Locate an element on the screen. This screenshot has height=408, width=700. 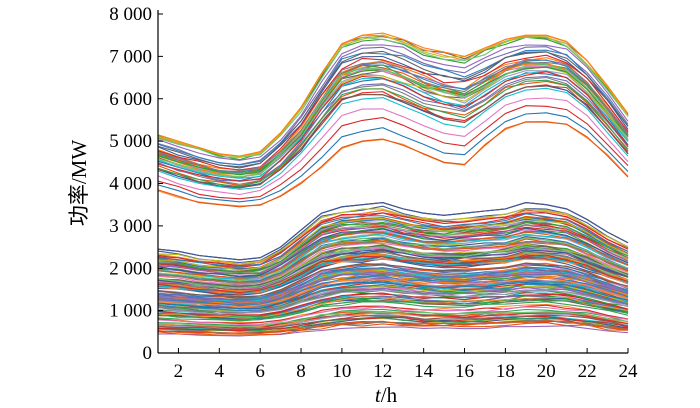
y-axis-label: 功率/MW is located at coordinates (79, 183).